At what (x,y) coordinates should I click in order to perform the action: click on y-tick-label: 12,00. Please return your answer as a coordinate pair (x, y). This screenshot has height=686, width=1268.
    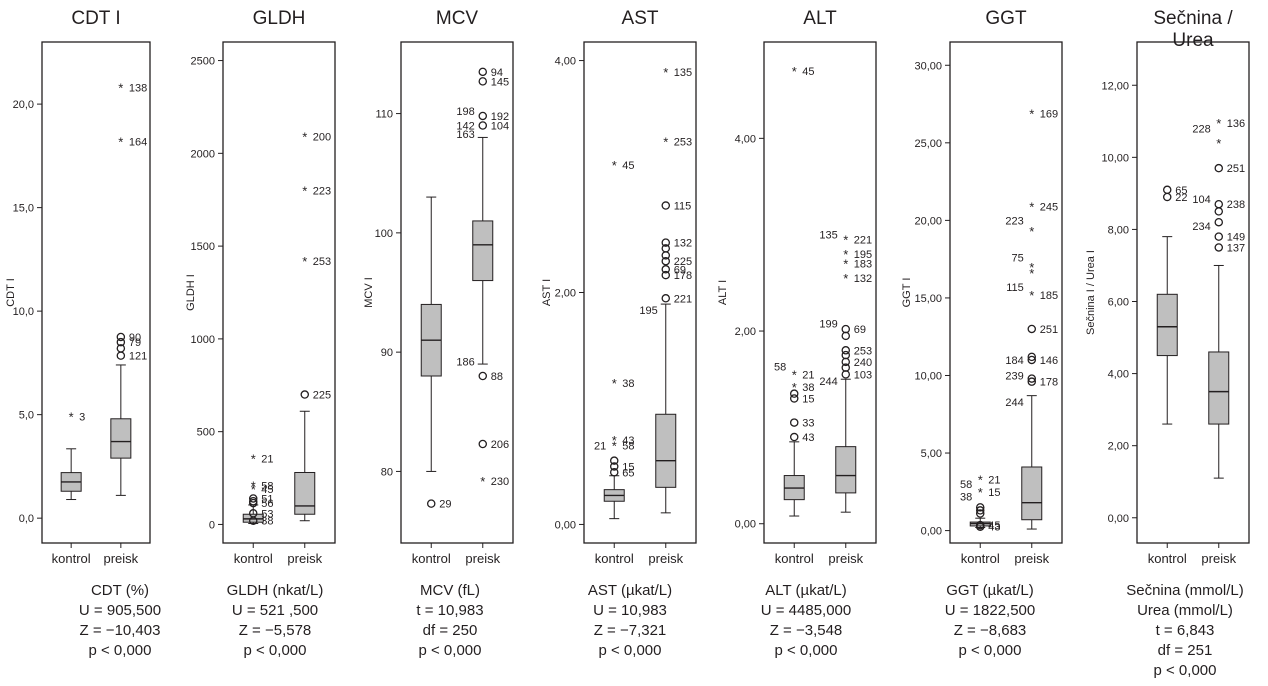
    Looking at the image, I should click on (1115, 86).